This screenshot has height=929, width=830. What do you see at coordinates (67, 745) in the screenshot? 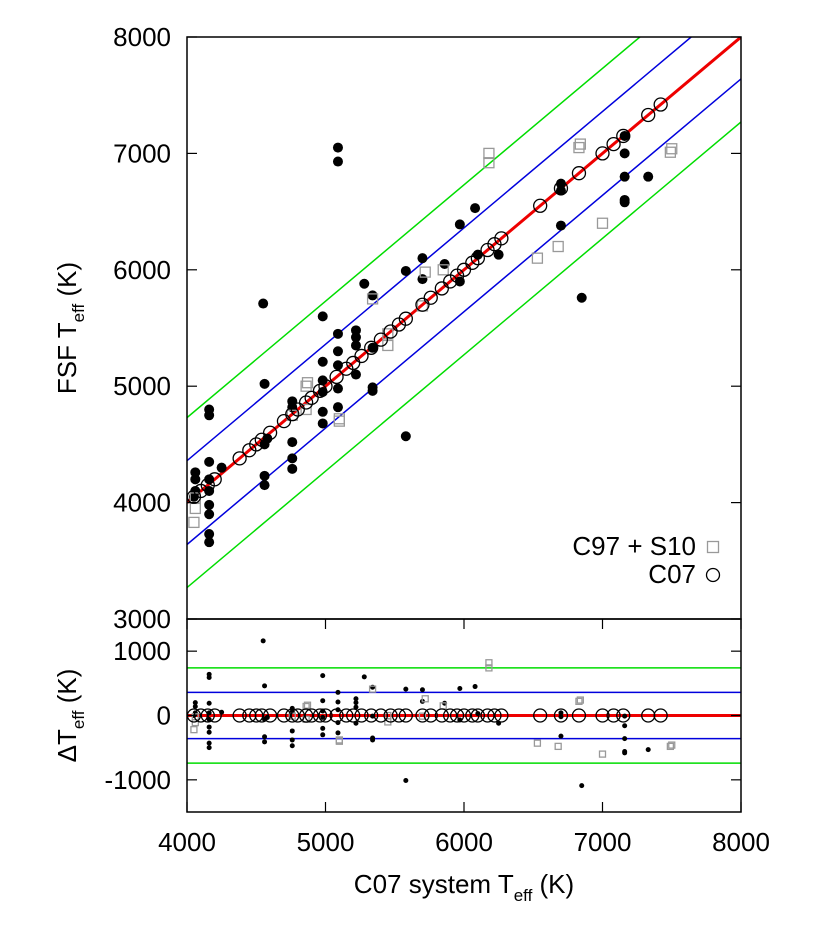
I see `label-part: ΔT` at bounding box center [67, 745].